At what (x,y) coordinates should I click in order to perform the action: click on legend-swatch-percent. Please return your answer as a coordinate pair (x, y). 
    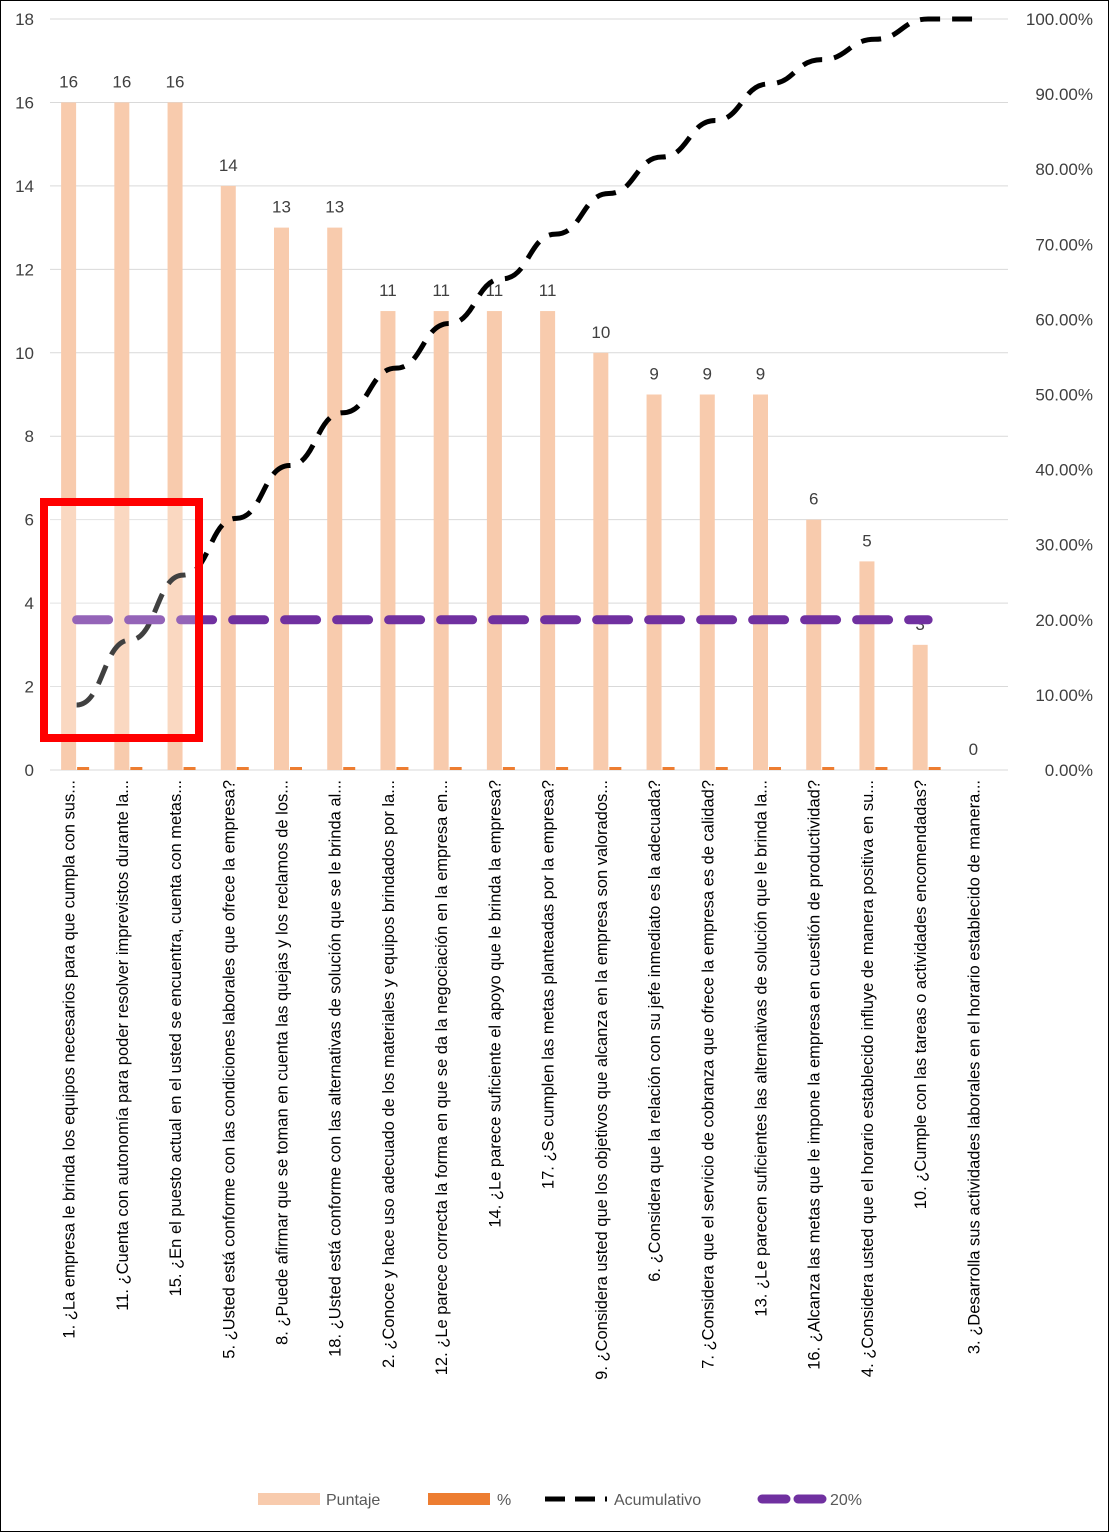
    Looking at the image, I should click on (459, 1499).